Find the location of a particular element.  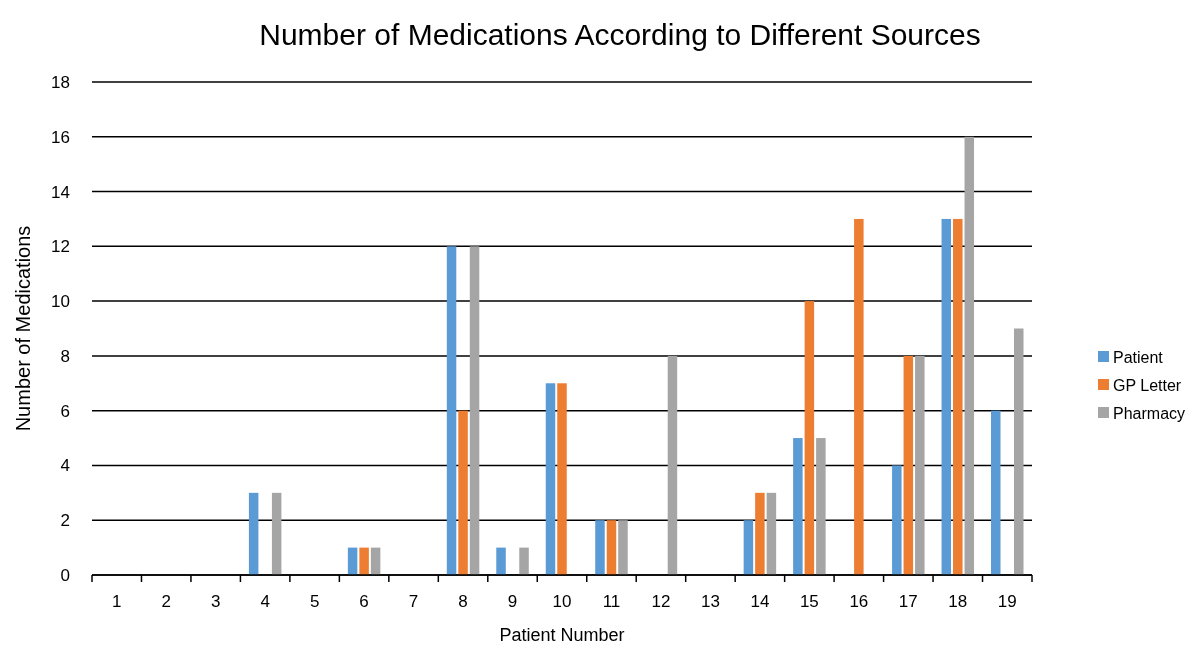

x-tick-label: 8 is located at coordinates (463, 601).